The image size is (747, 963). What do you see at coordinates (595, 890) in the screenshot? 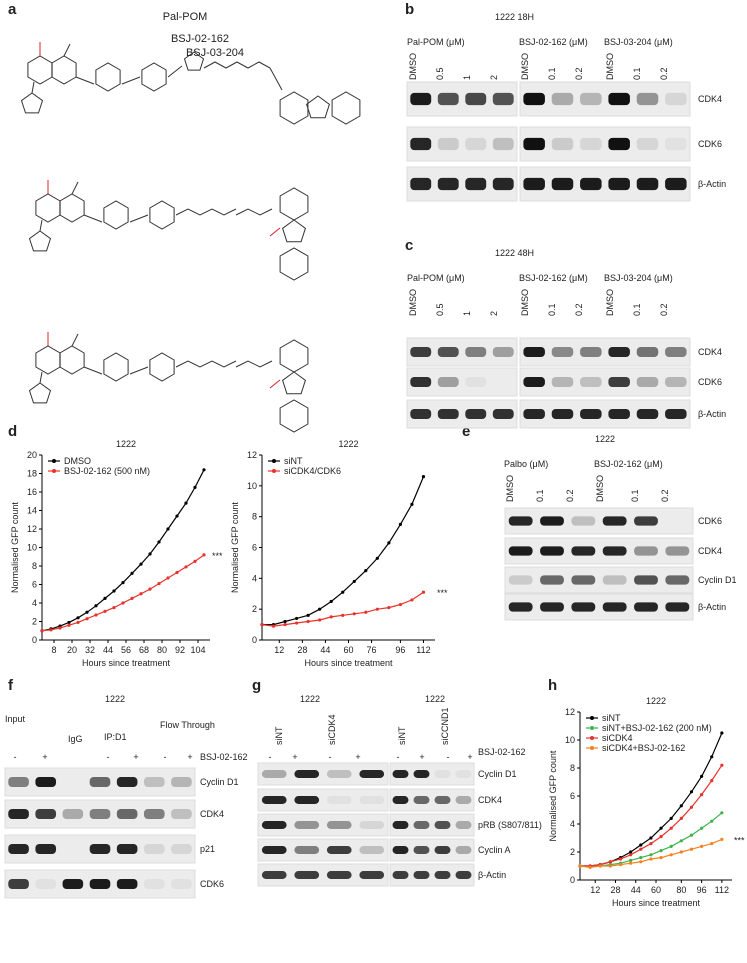
I see `x-tick-label: 12` at bounding box center [595, 890].